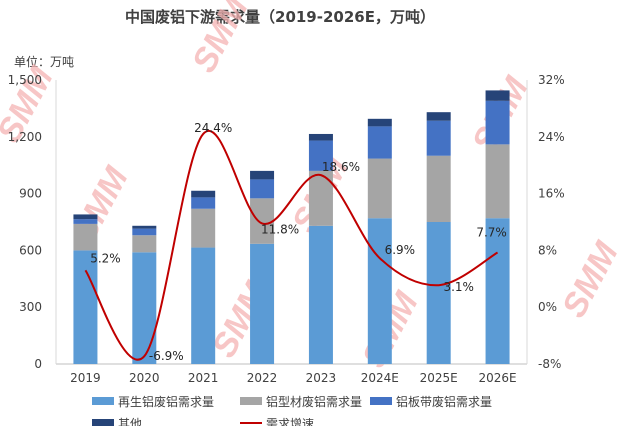  What do you see at coordinates (44, 61) in the screenshot?
I see `unit-label: 单位：万吨` at bounding box center [44, 61].